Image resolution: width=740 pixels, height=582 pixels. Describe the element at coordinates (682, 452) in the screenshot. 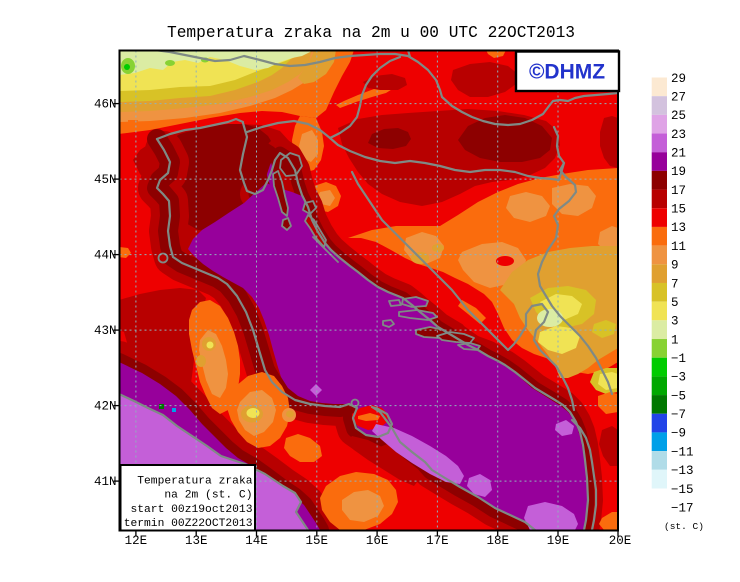

I see `svg-text: −11` at that location.